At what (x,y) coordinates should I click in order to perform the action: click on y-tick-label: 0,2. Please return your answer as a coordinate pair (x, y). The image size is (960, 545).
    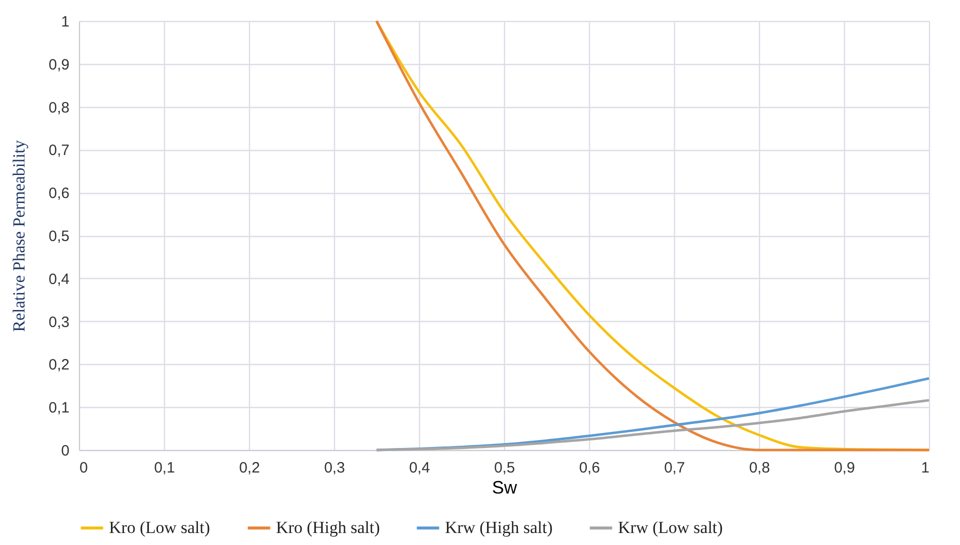
    Looking at the image, I should click on (59, 365).